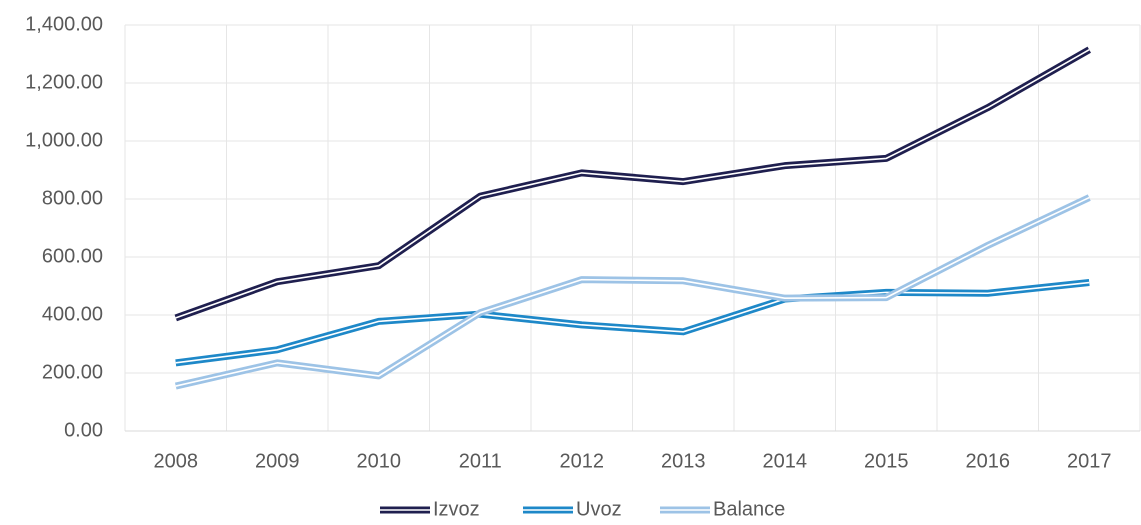 The height and width of the screenshot is (525, 1141). What do you see at coordinates (1089, 461) in the screenshot?
I see `x-tick-label: 2017` at bounding box center [1089, 461].